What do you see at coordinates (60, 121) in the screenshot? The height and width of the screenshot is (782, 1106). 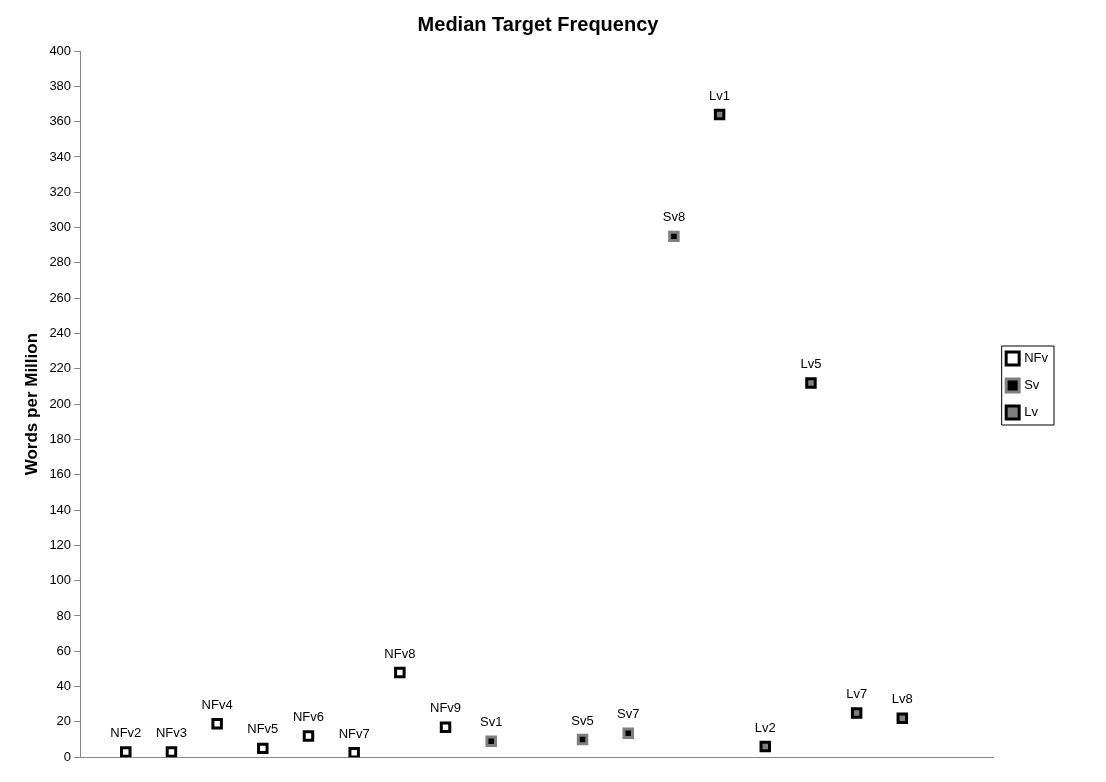 I see `y-tick-label: 360` at bounding box center [60, 121].